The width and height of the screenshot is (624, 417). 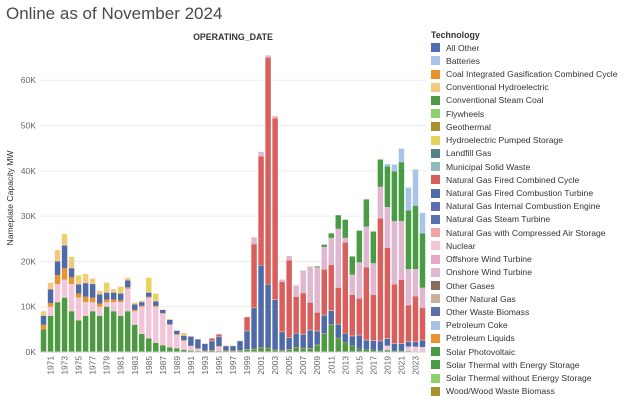 I want to click on legend-label: Municipal Solid Waste, so click(x=488, y=166).